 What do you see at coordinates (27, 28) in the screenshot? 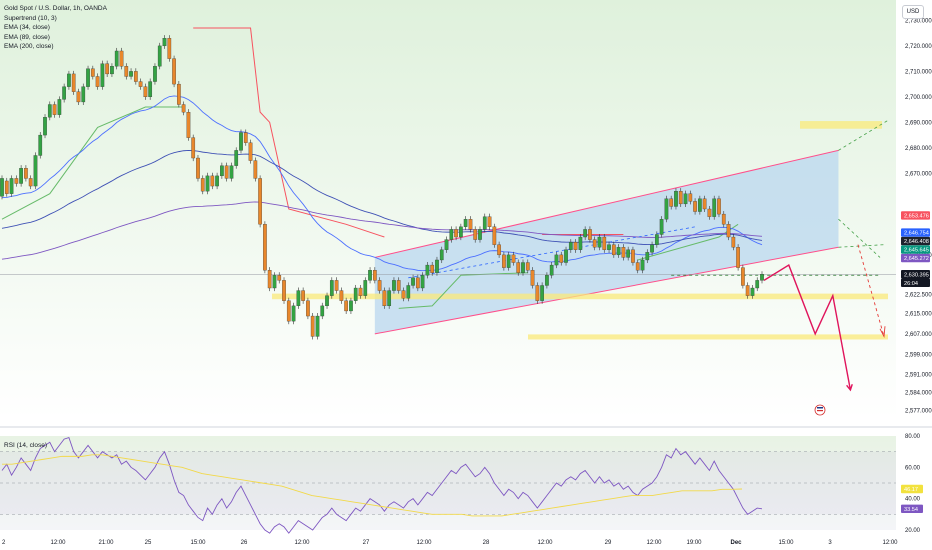
I see `indicator-ema-34: EMA (34, close)` at bounding box center [27, 28].